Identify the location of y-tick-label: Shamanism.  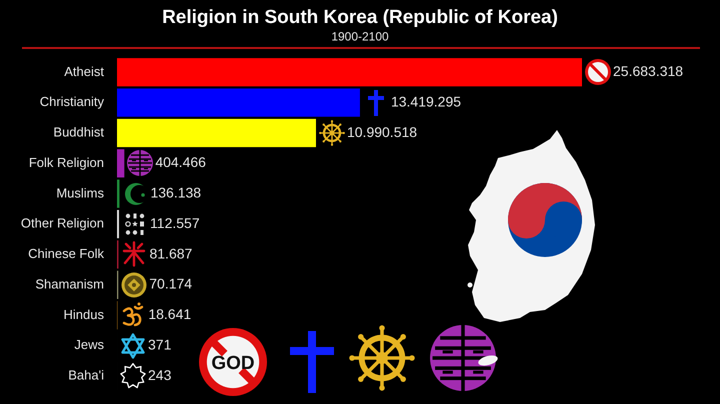
(69, 284).